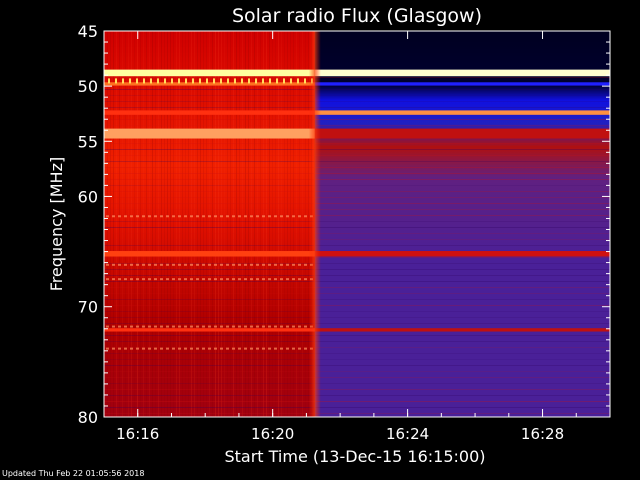 This screenshot has width=640, height=480. What do you see at coordinates (462, 112) in the screenshot?
I see `band-2-after` at bounding box center [462, 112].